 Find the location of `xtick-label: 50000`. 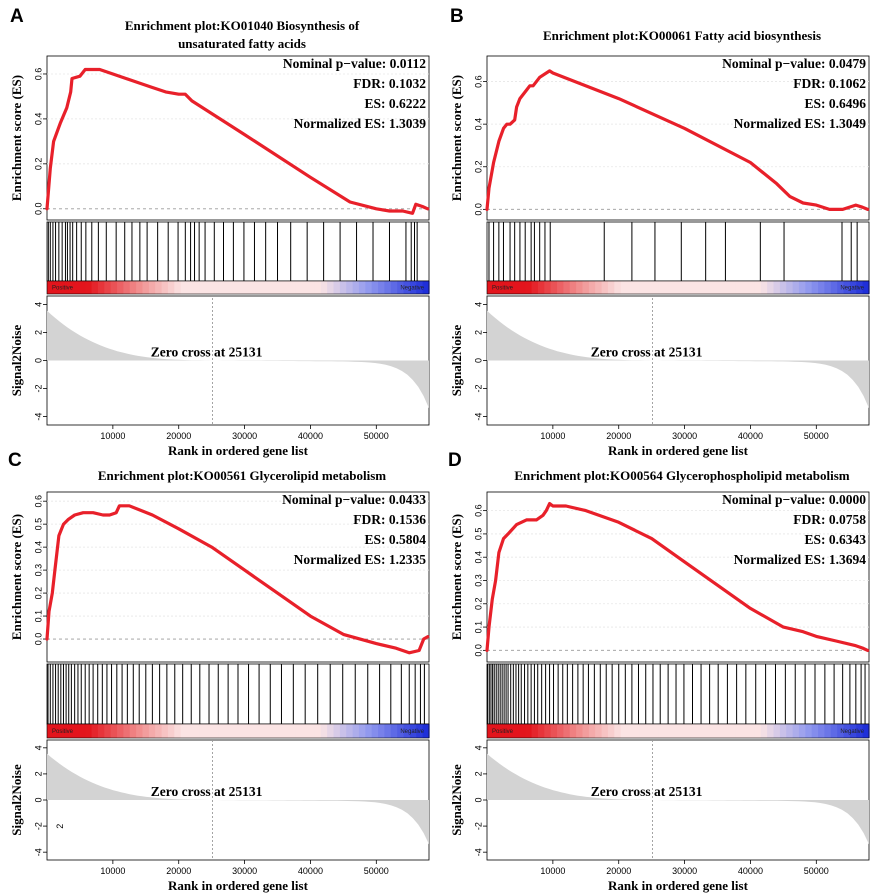

xtick-label: 50000 is located at coordinates (376, 871).